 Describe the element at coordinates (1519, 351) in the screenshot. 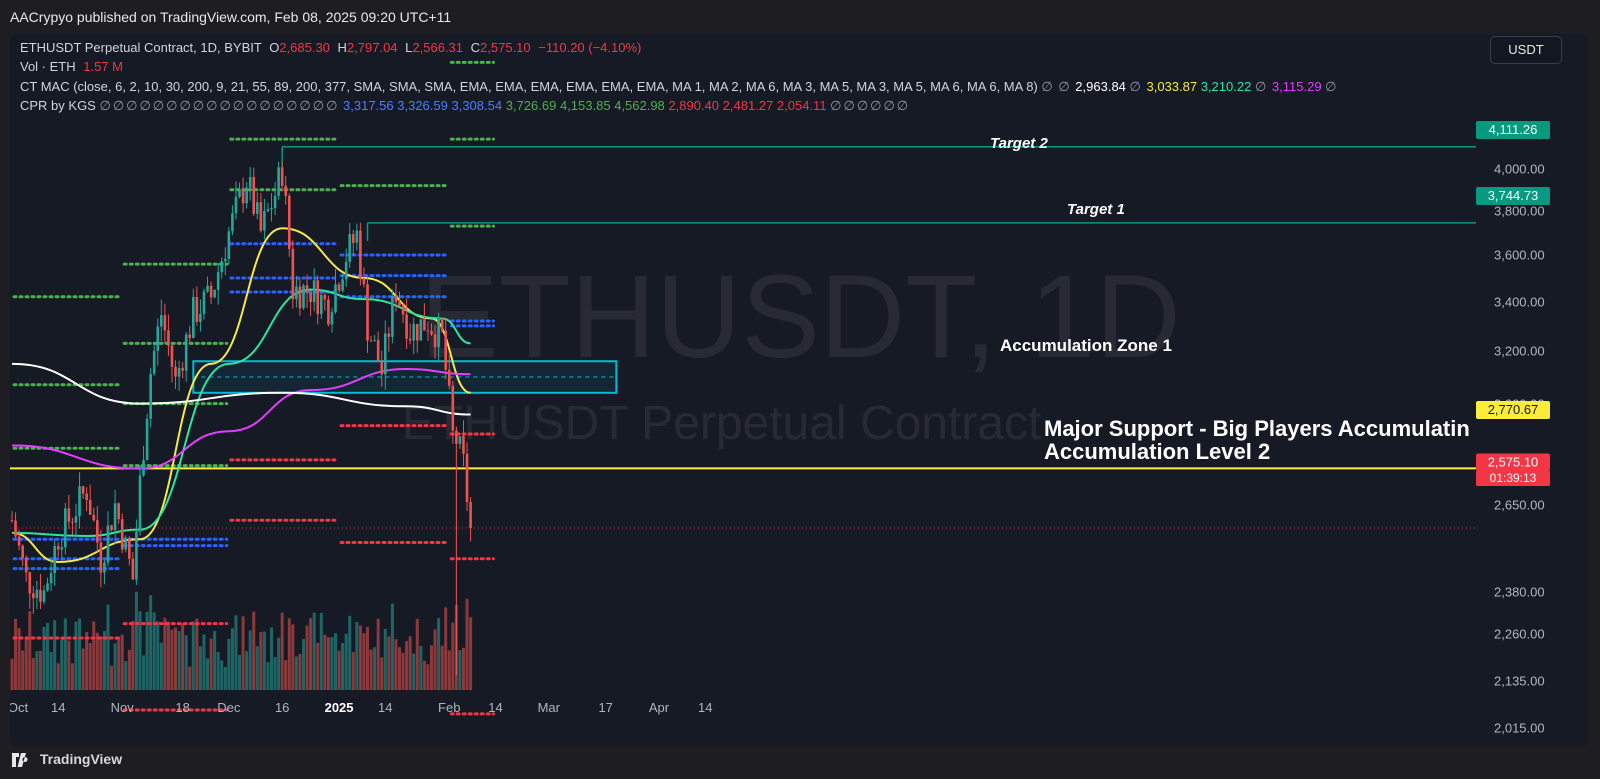

I see `price-tick-label: 3,200.00` at that location.